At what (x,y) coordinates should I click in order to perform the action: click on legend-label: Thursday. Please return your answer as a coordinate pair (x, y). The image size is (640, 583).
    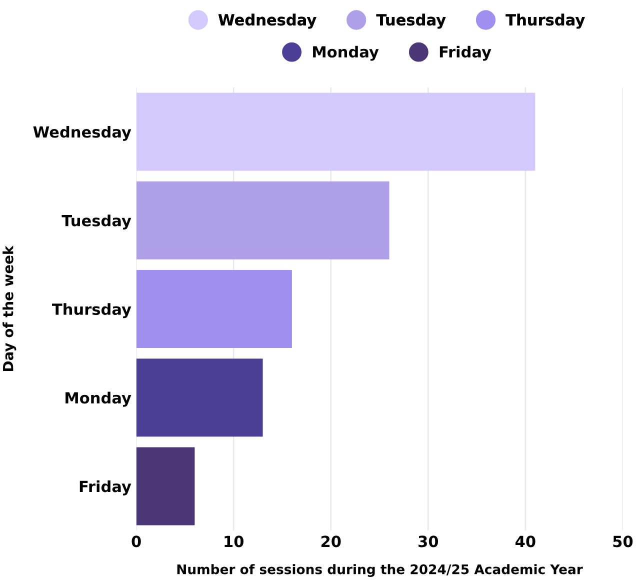
    Looking at the image, I should click on (545, 21).